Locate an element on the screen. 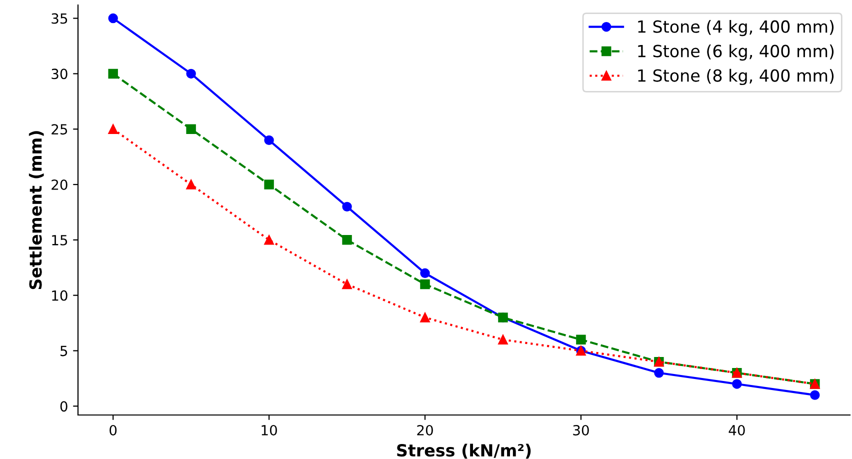 The width and height of the screenshot is (852, 459). y-tick-label: 5 is located at coordinates (64, 351).